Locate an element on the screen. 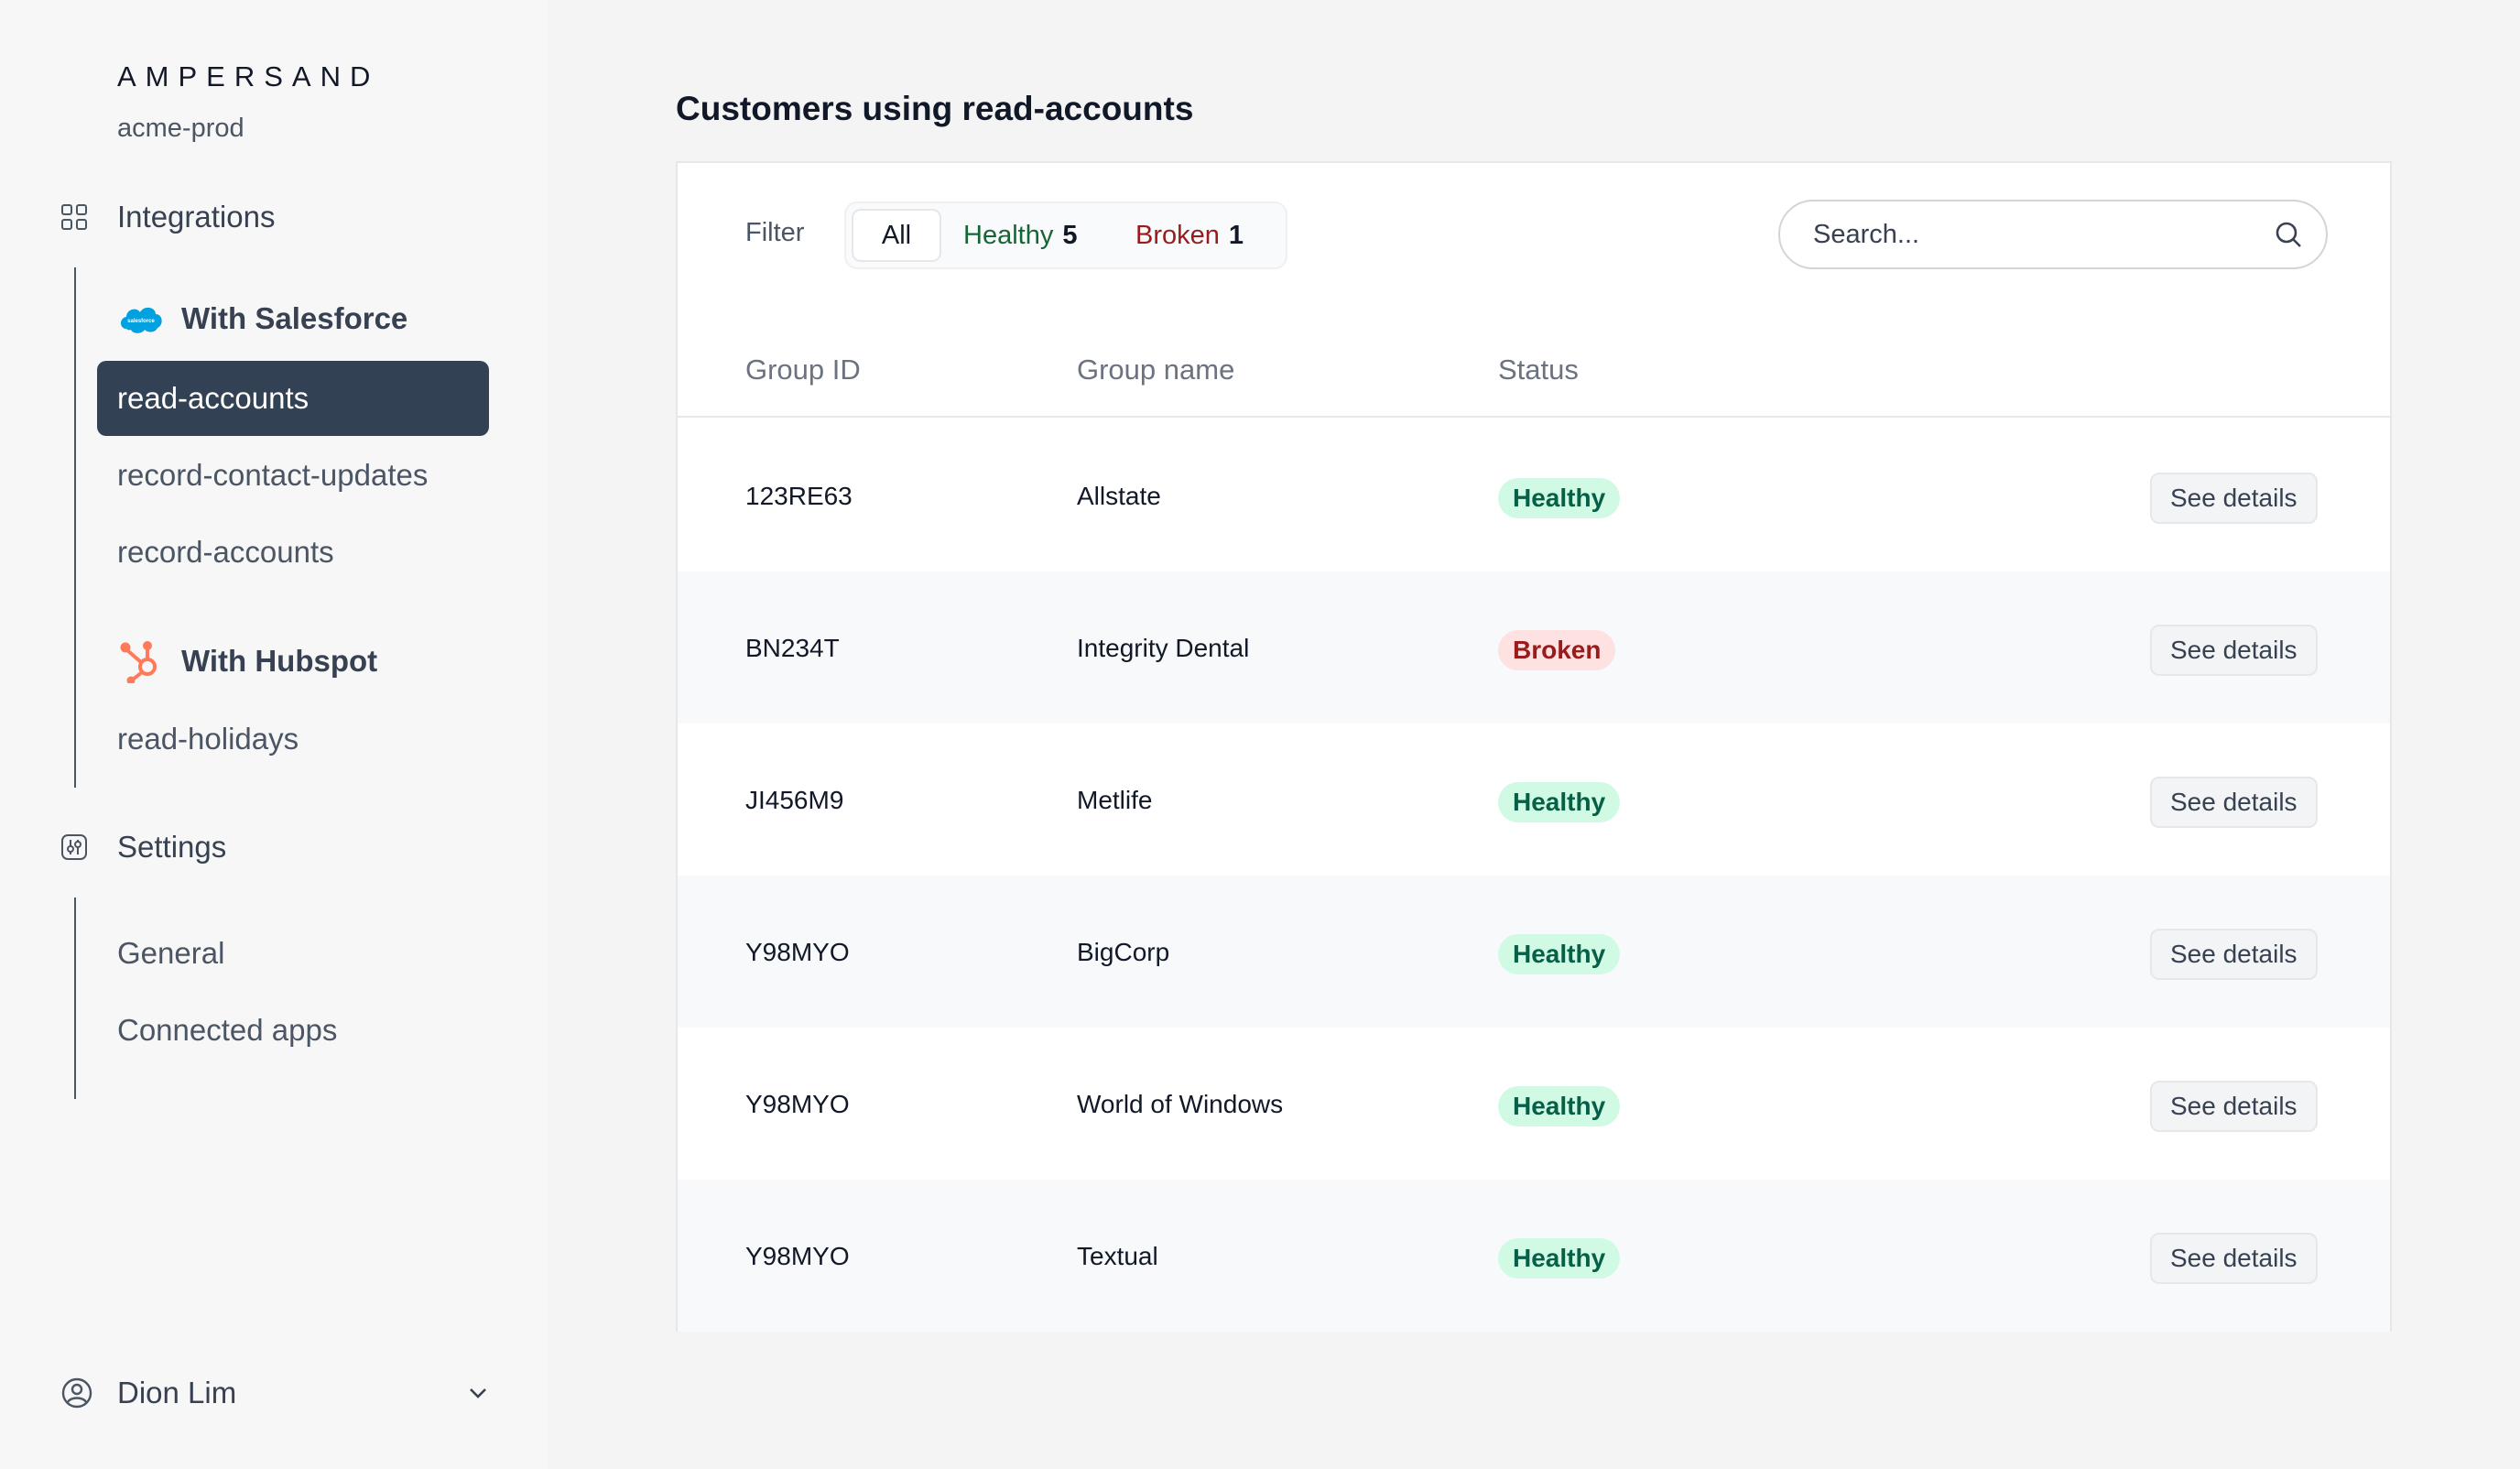  column-header-group-name: Group name is located at coordinates (1156, 370).